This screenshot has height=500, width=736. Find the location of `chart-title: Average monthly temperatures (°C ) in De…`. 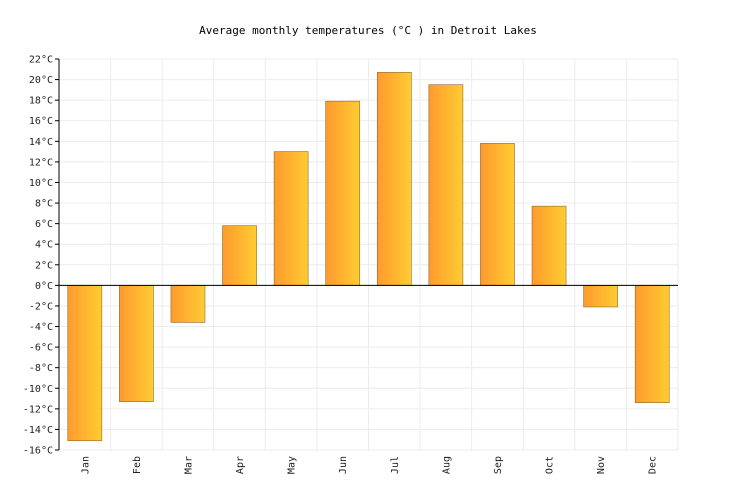

chart-title: Average monthly temperatures (°C ) in De… is located at coordinates (368, 30).